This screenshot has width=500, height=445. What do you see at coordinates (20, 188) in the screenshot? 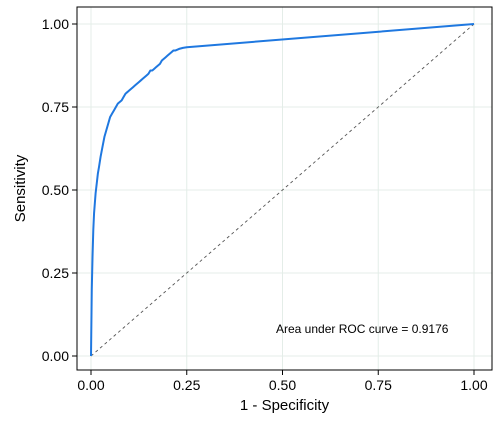
I see `y-axis-title: Sensitivity` at bounding box center [20, 188].